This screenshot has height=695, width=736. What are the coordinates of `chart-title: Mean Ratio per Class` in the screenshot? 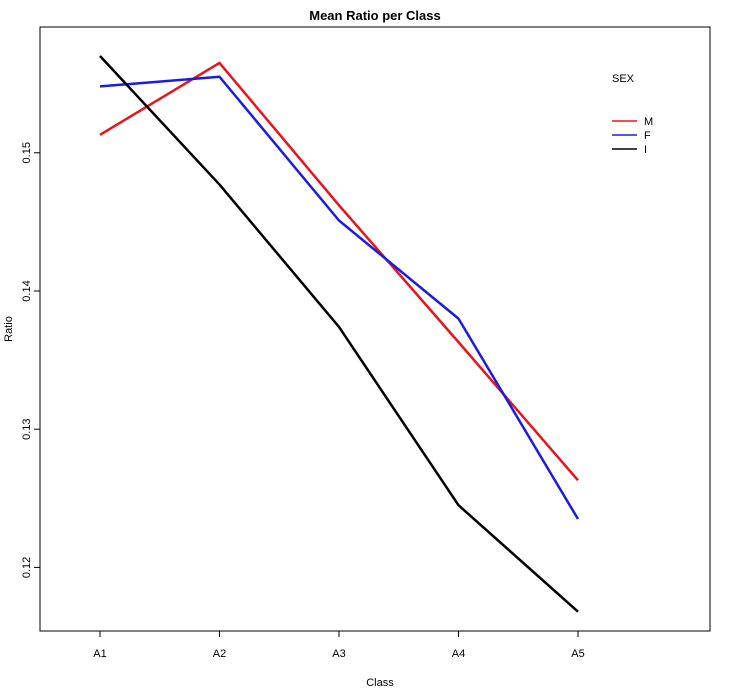 It's located at (375, 15).